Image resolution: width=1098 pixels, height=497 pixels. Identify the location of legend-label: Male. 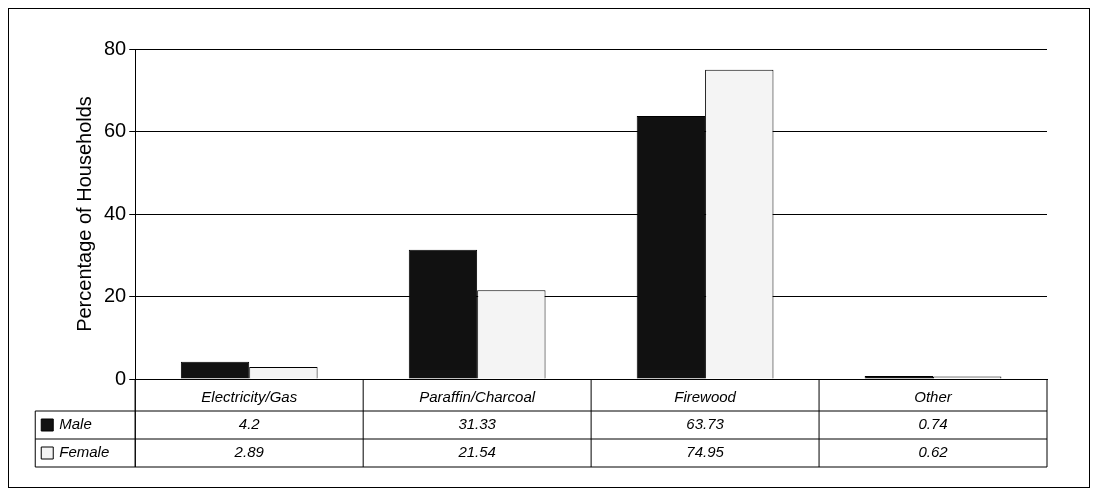
(75, 424).